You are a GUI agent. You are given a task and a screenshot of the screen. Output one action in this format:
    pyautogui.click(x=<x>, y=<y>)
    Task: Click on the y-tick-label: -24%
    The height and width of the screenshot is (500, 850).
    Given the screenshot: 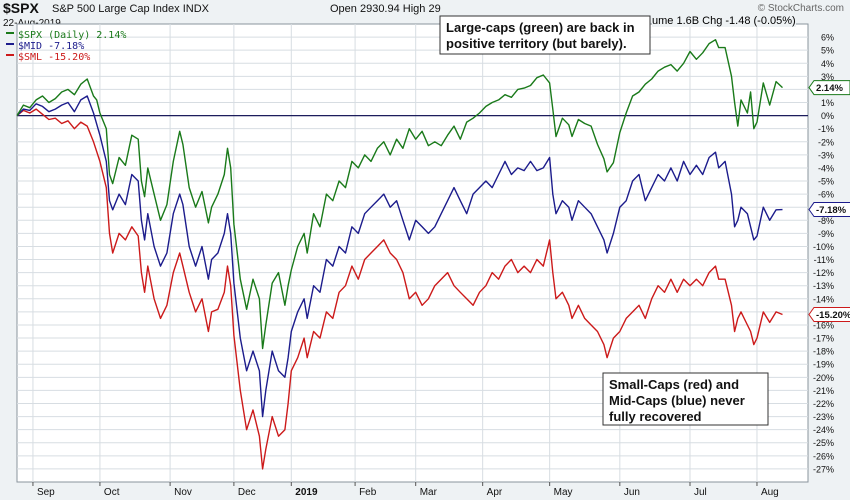 What is the action you would take?
    pyautogui.click(x=823, y=430)
    